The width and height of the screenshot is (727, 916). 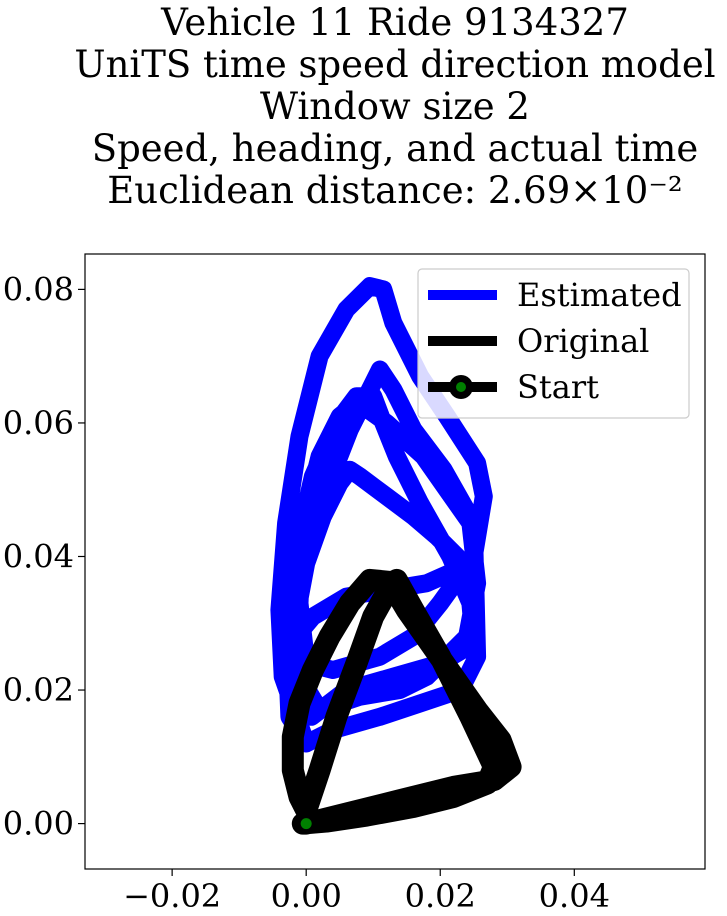 I want to click on legend-box, so click(x=553, y=343).